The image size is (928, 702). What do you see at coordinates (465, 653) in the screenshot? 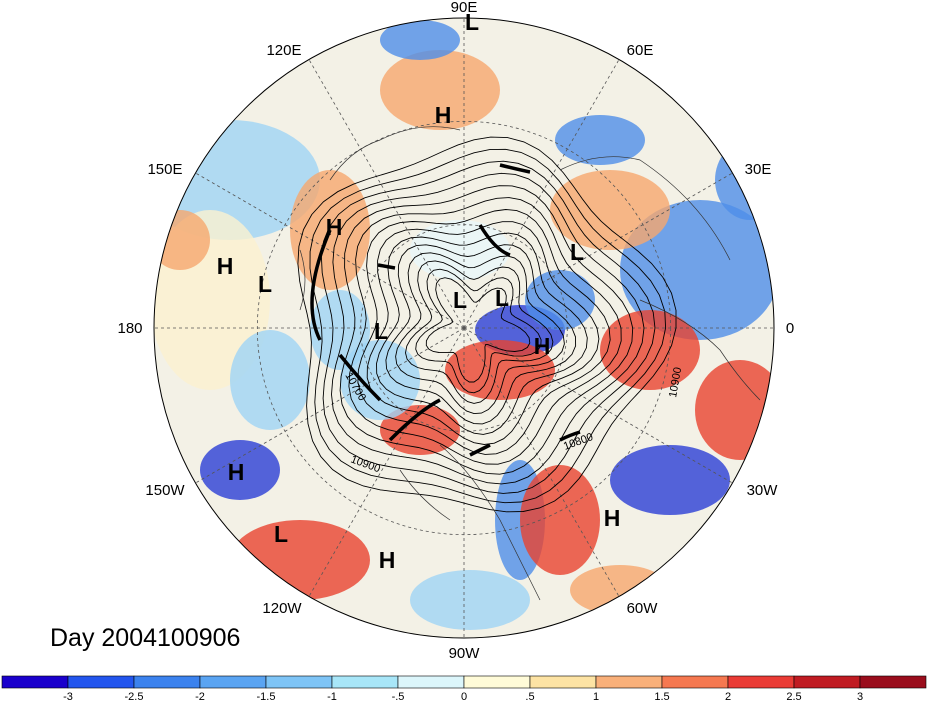
I see `longitude-label: 90W` at bounding box center [465, 653].